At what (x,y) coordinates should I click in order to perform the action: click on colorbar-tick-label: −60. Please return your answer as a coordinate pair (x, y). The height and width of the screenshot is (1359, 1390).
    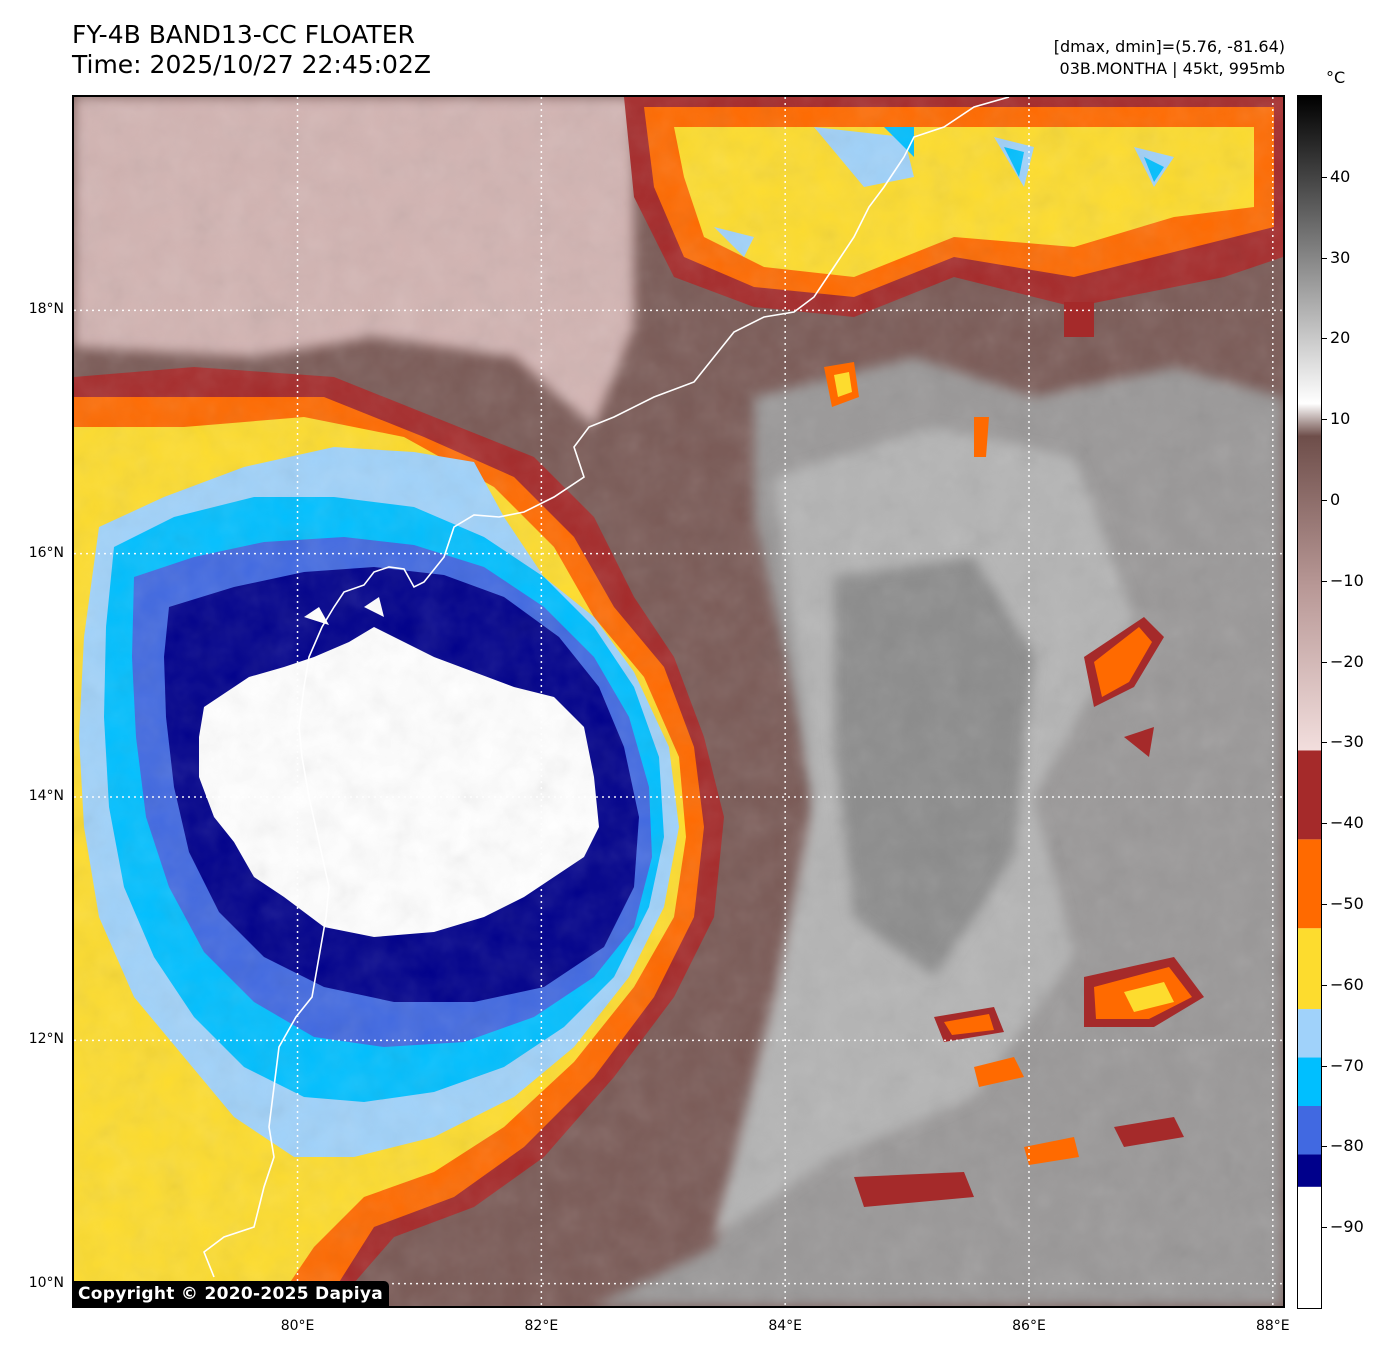
    Looking at the image, I should click on (1347, 985).